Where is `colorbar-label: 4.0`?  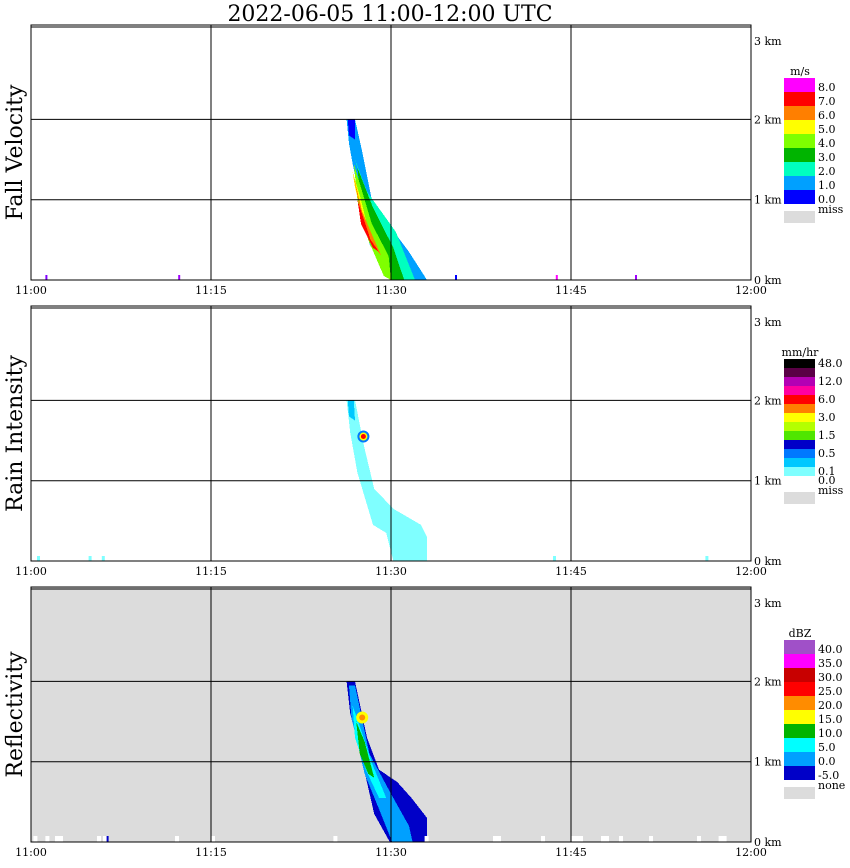 colorbar-label: 4.0 is located at coordinates (827, 143).